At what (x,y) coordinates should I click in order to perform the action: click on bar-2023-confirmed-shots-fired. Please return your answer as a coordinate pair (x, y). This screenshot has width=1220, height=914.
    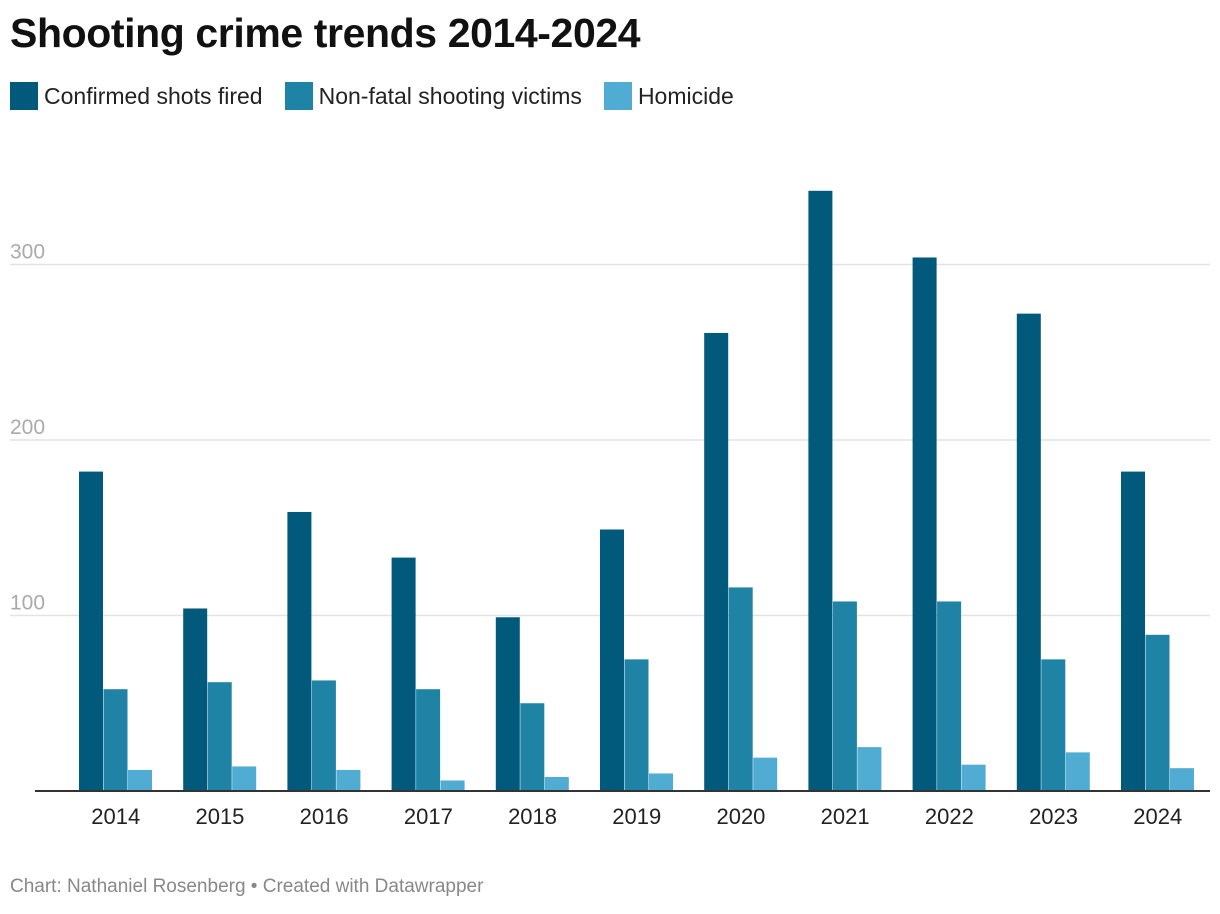
    Looking at the image, I should click on (1028, 552).